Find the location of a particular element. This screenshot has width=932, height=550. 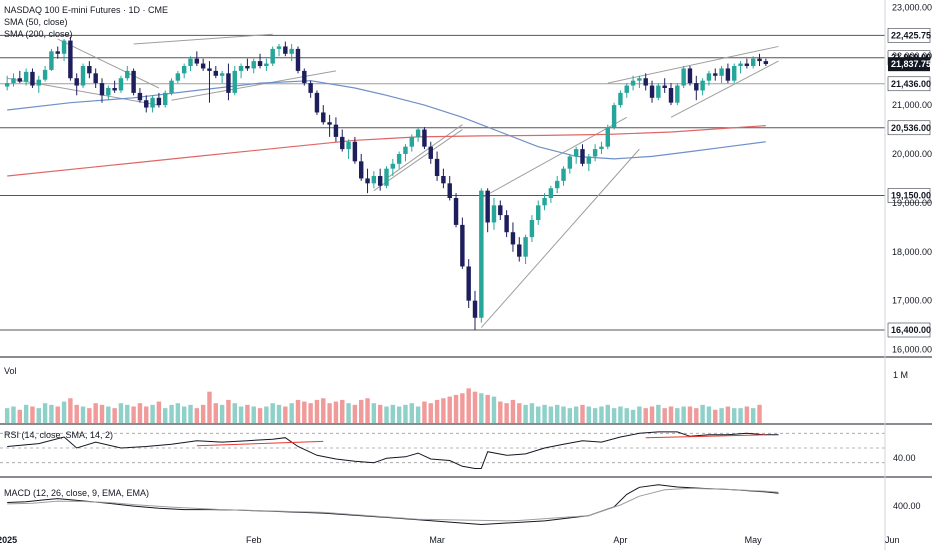

macd-label: MACD (12, 26, close, 9, EMA, EMA) is located at coordinates (77, 493).